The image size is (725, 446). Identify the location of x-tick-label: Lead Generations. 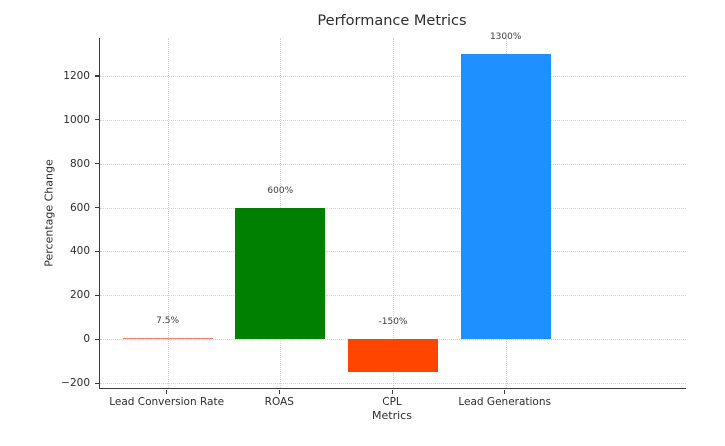
(504, 402).